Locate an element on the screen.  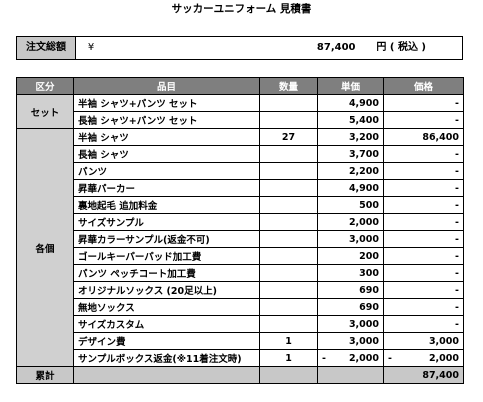
order-total-label: 注文総額 is located at coordinates (46, 48).